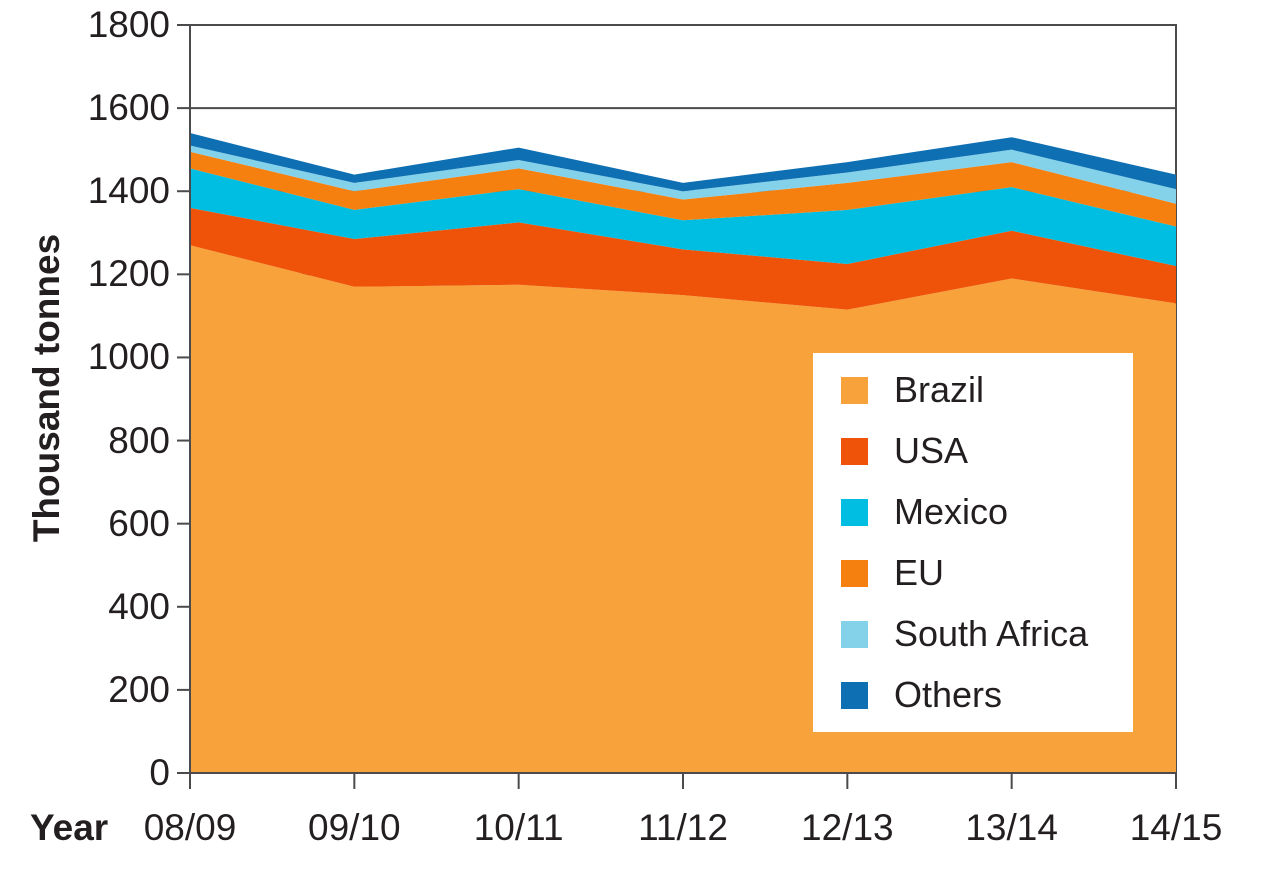  Describe the element at coordinates (683, 827) in the screenshot. I see `x-tick-label-11/12: 11/12` at that location.